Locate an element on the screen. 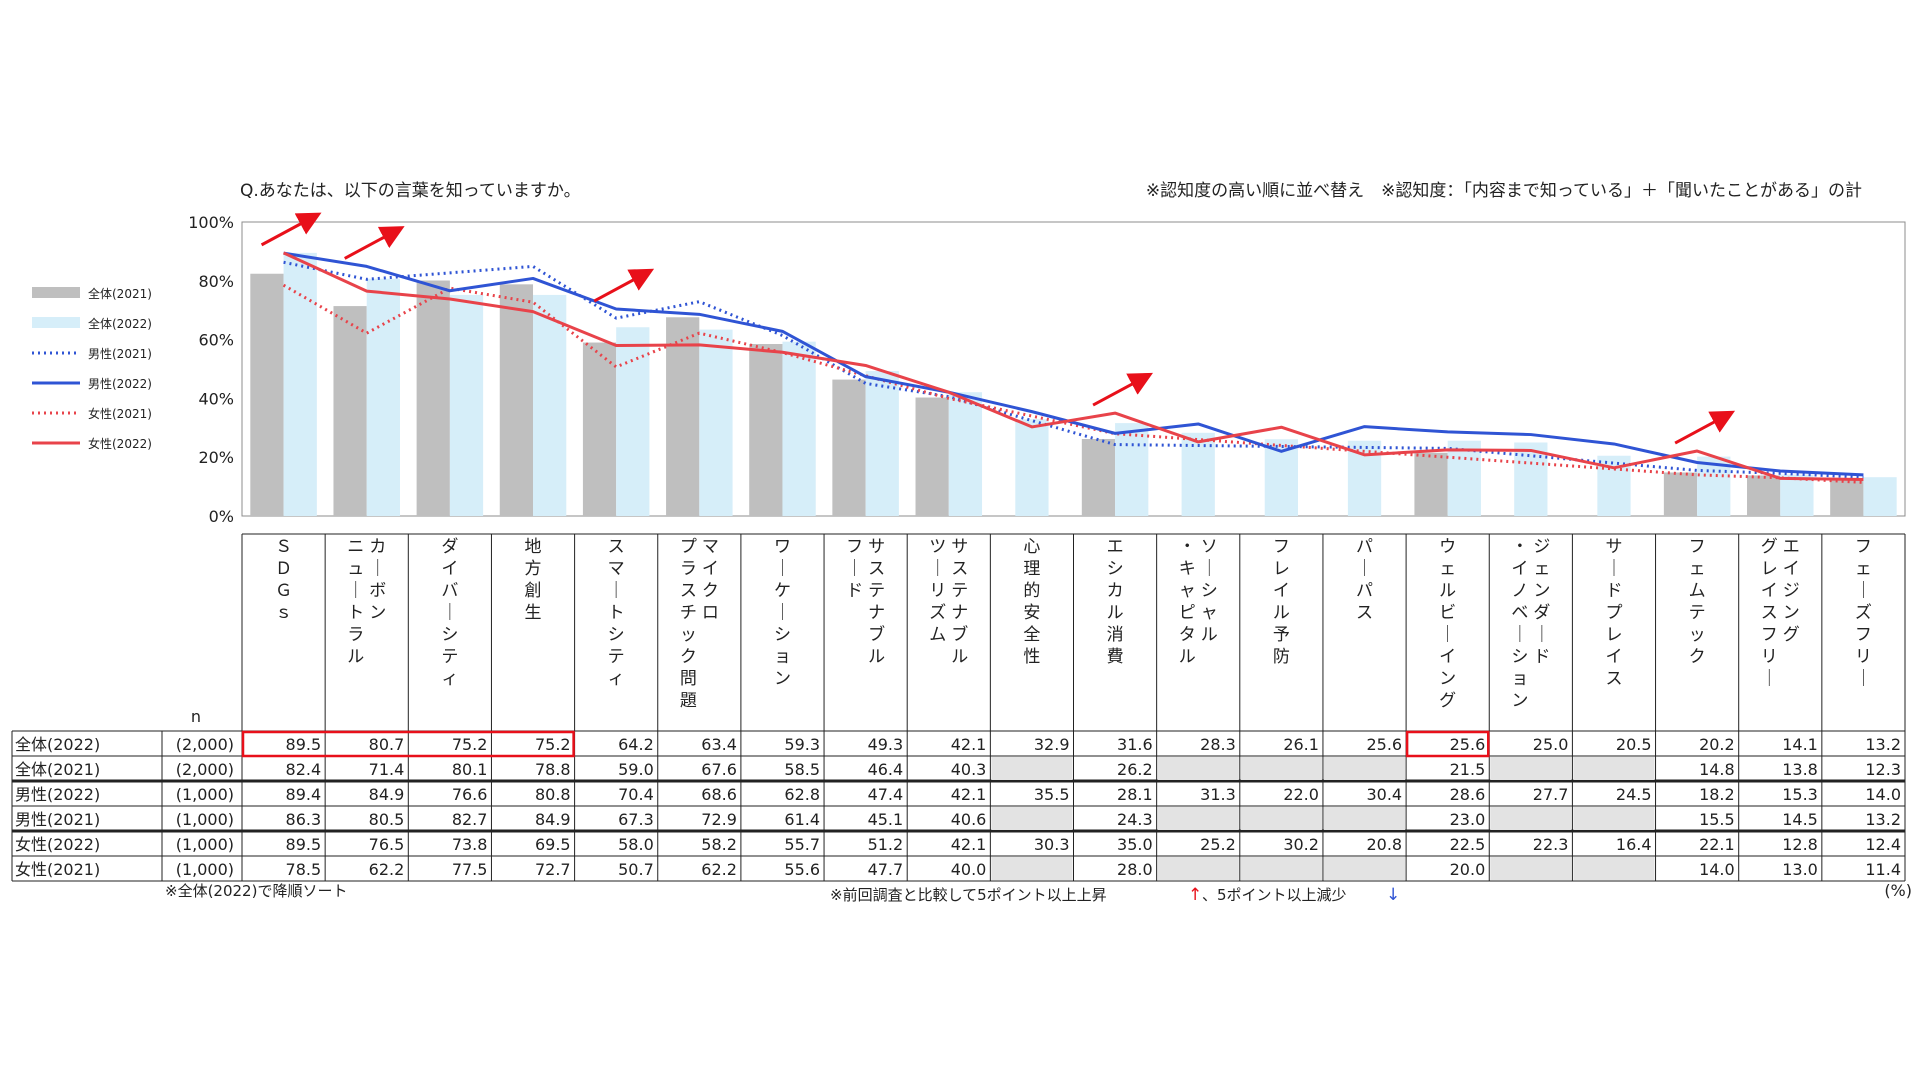 This screenshot has width=1920, height=1080. row-n: (2,000) is located at coordinates (205, 769).